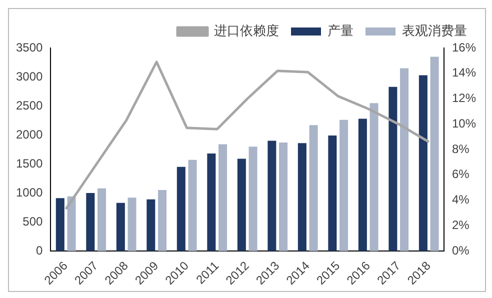 The height and width of the screenshot is (298, 492). I want to click on y2-tick-label: 6%, so click(461, 174).